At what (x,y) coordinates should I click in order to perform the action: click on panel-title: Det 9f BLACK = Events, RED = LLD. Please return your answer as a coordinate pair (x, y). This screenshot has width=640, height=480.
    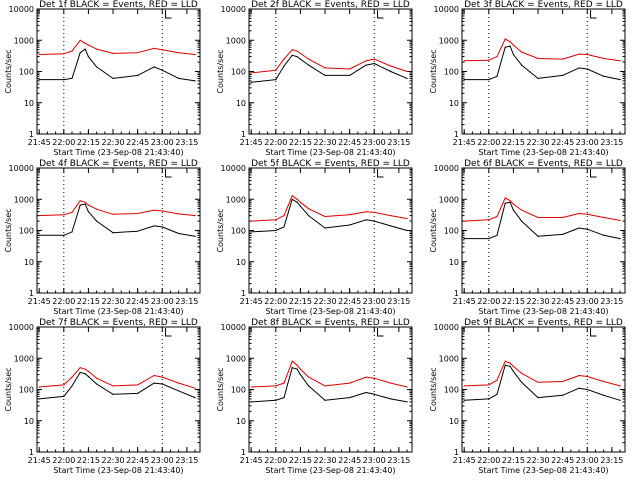
    Looking at the image, I should click on (543, 323).